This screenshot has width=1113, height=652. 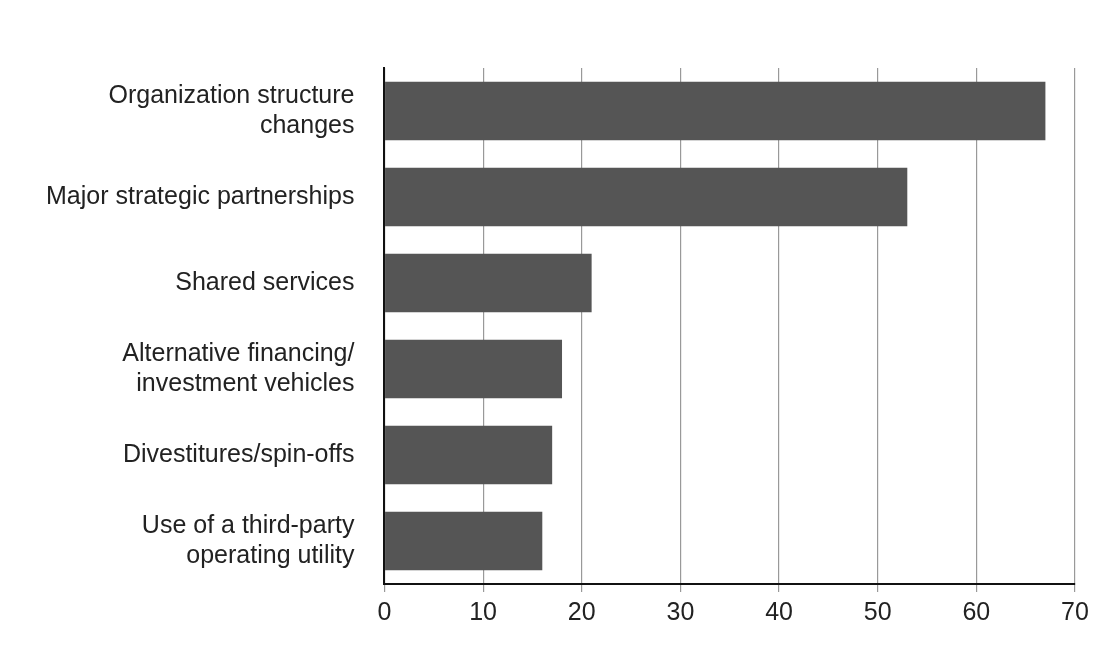 What do you see at coordinates (680, 610) in the screenshot?
I see `x-tick-label: 30` at bounding box center [680, 610].